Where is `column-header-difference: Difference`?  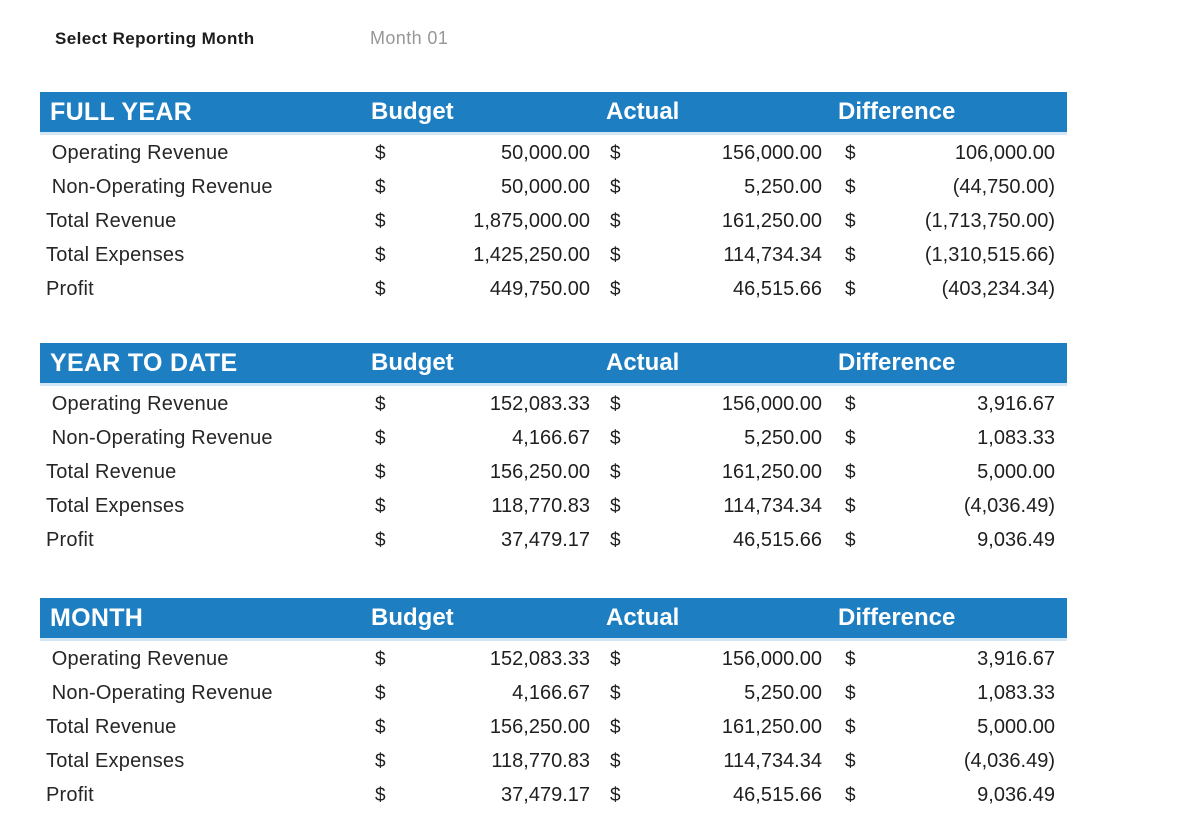 column-header-difference: Difference is located at coordinates (897, 111).